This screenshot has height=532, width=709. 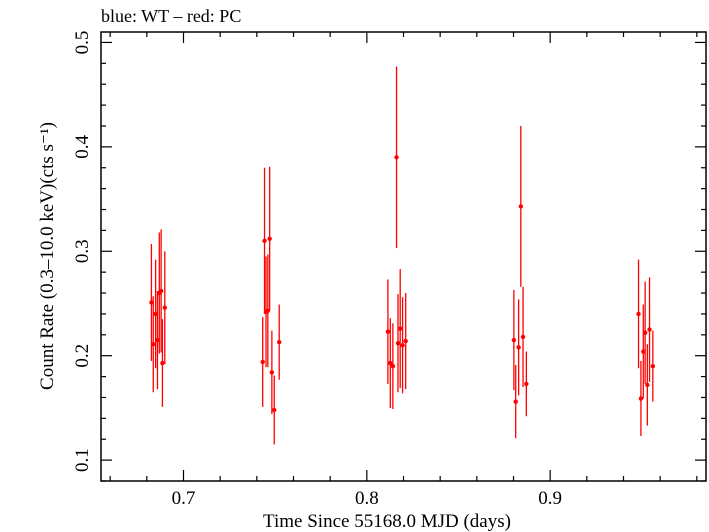 I want to click on y-tick-label: 0.4, so click(x=82, y=146).